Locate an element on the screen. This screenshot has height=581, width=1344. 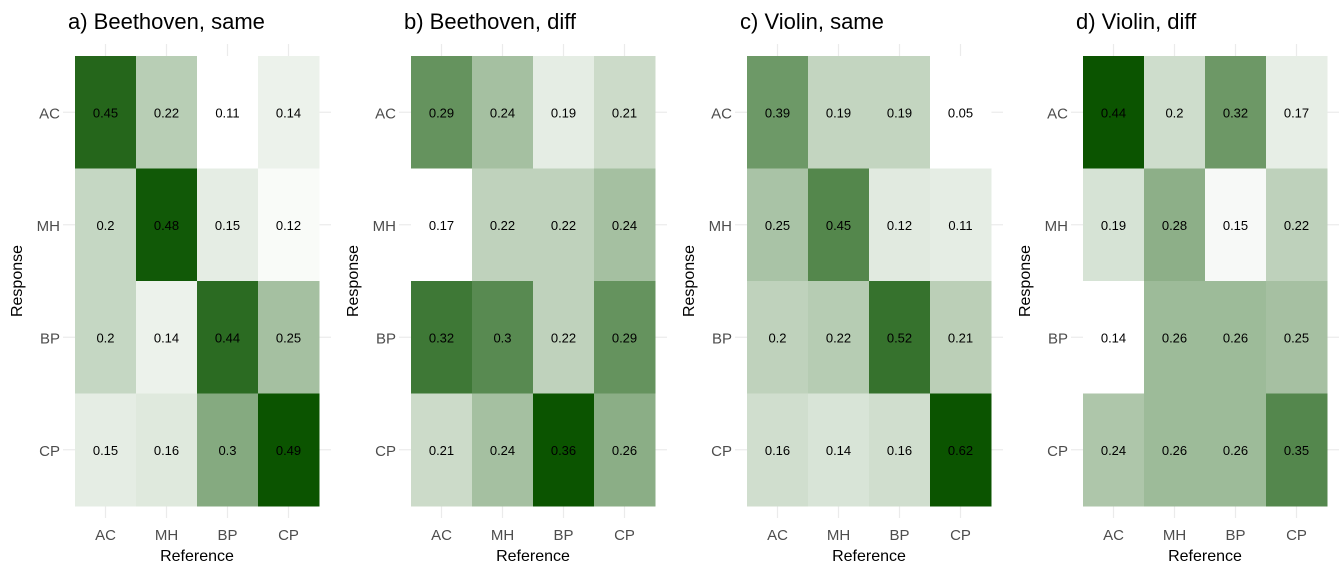
cell-value-label: 0.28 is located at coordinates (1174, 225).